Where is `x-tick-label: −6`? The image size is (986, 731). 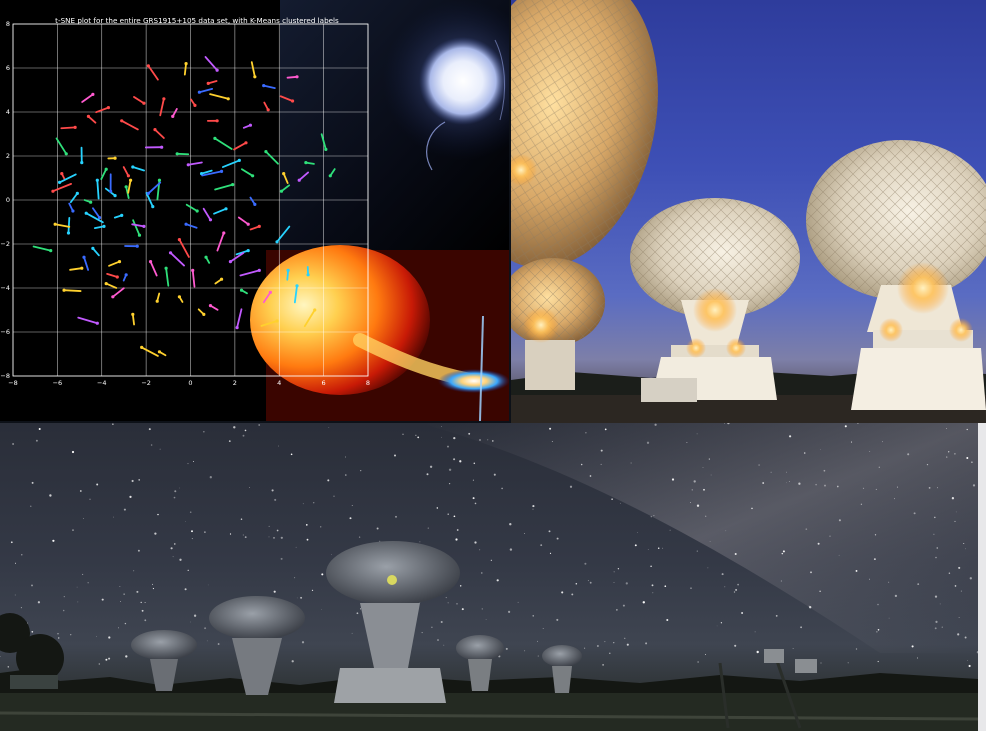 x-tick-label: −6 is located at coordinates (58, 383).